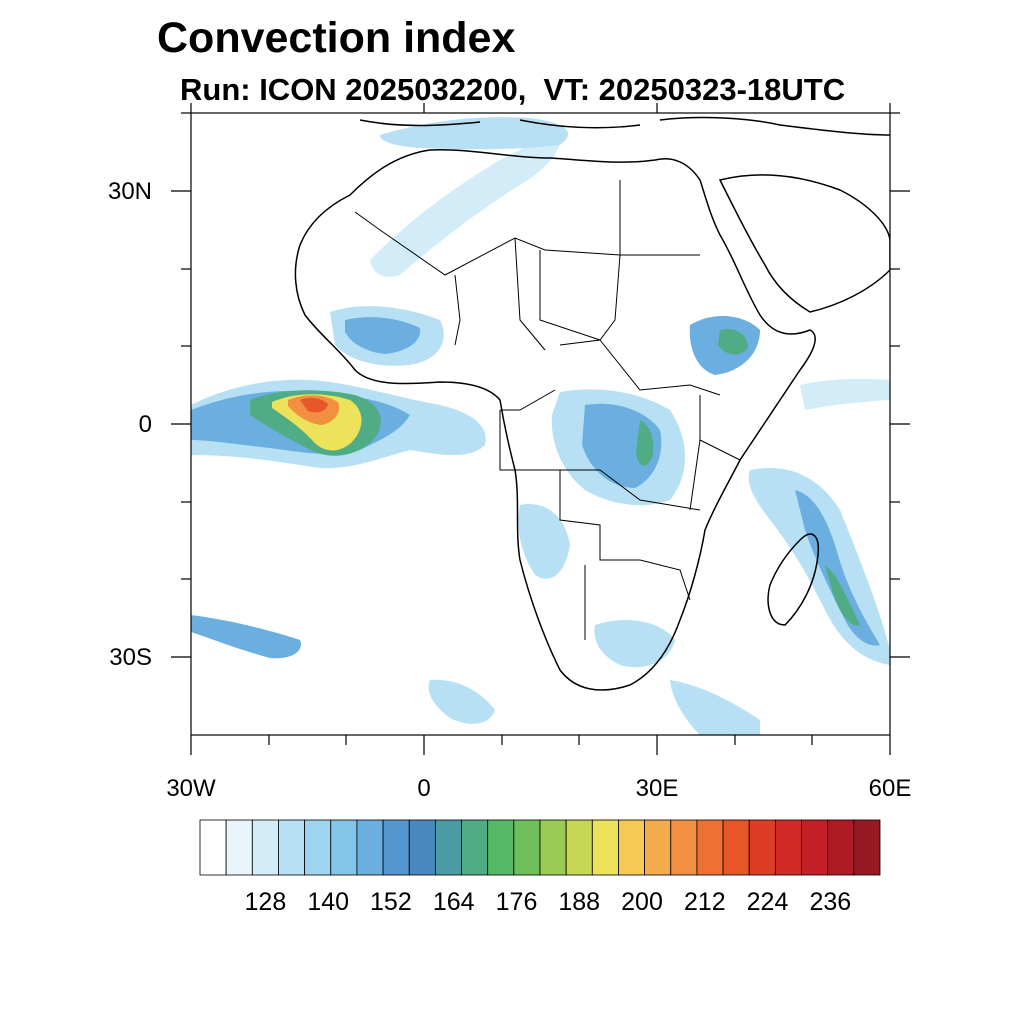  What do you see at coordinates (890, 788) in the screenshot?
I see `lon-label-60e: 60E` at bounding box center [890, 788].